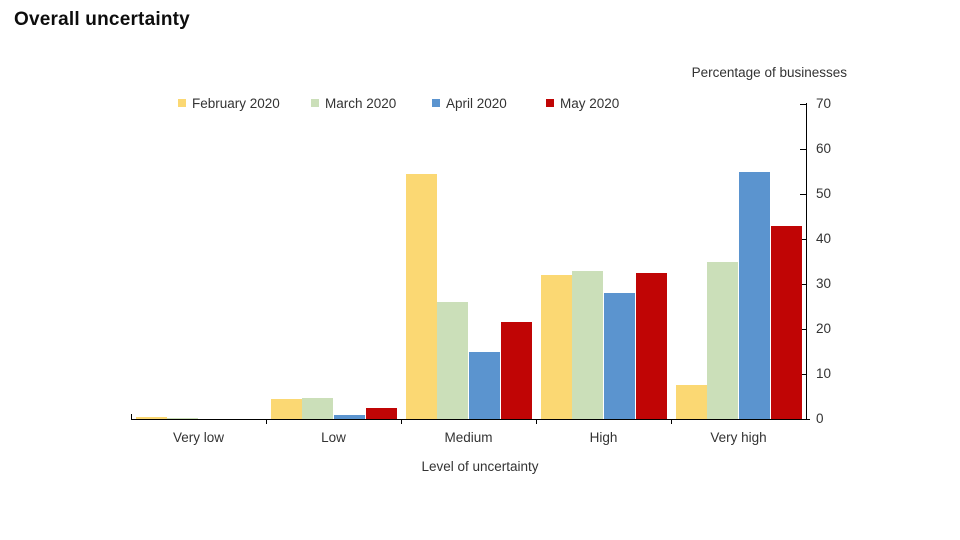  I want to click on legend-item: February 2020, so click(229, 103).